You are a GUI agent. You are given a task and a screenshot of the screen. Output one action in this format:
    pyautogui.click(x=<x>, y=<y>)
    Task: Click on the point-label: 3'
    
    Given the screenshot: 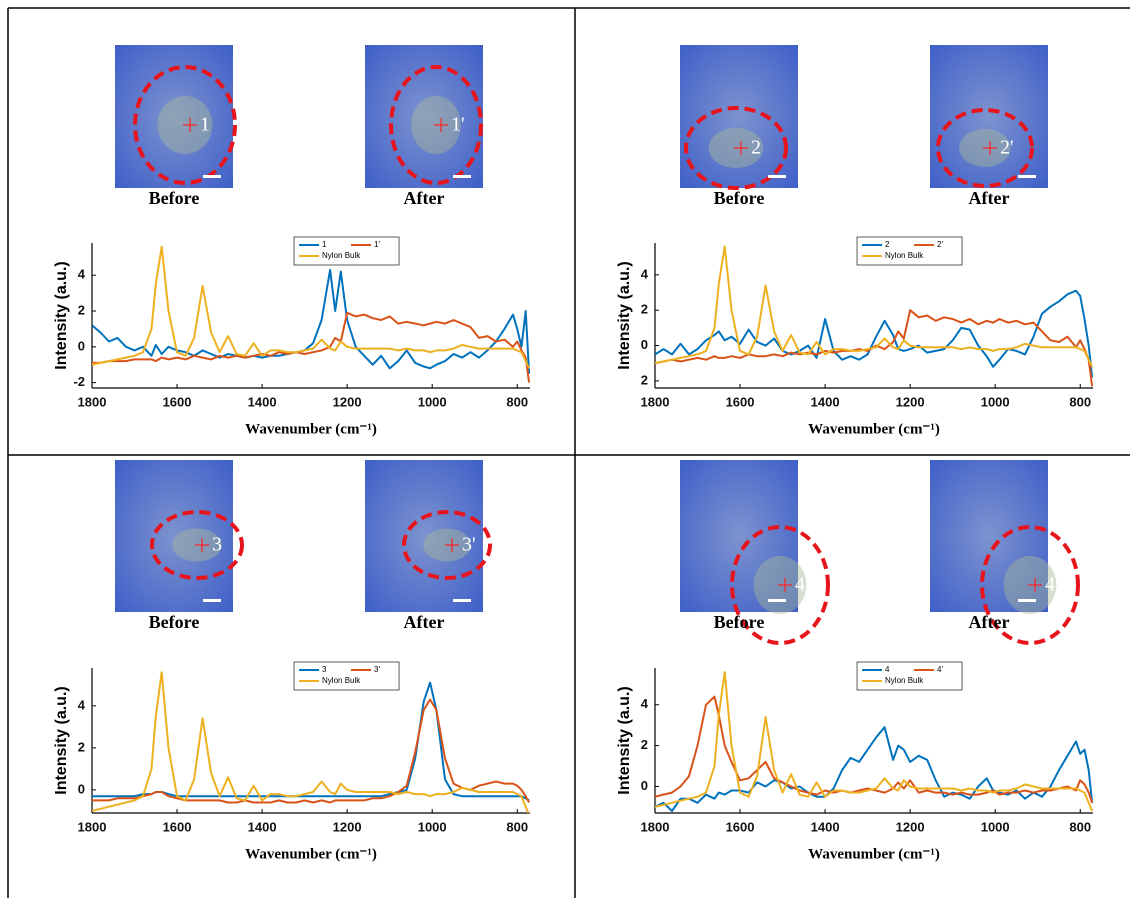 What is the action you would take?
    pyautogui.click(x=469, y=545)
    